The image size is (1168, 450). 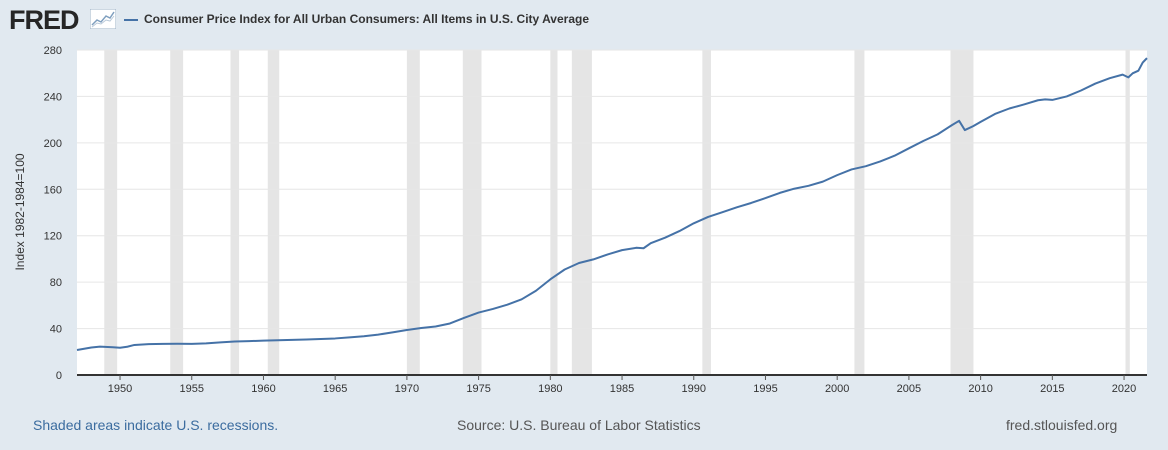 What do you see at coordinates (694, 389) in the screenshot?
I see `x-tick-label: 1990` at bounding box center [694, 389].